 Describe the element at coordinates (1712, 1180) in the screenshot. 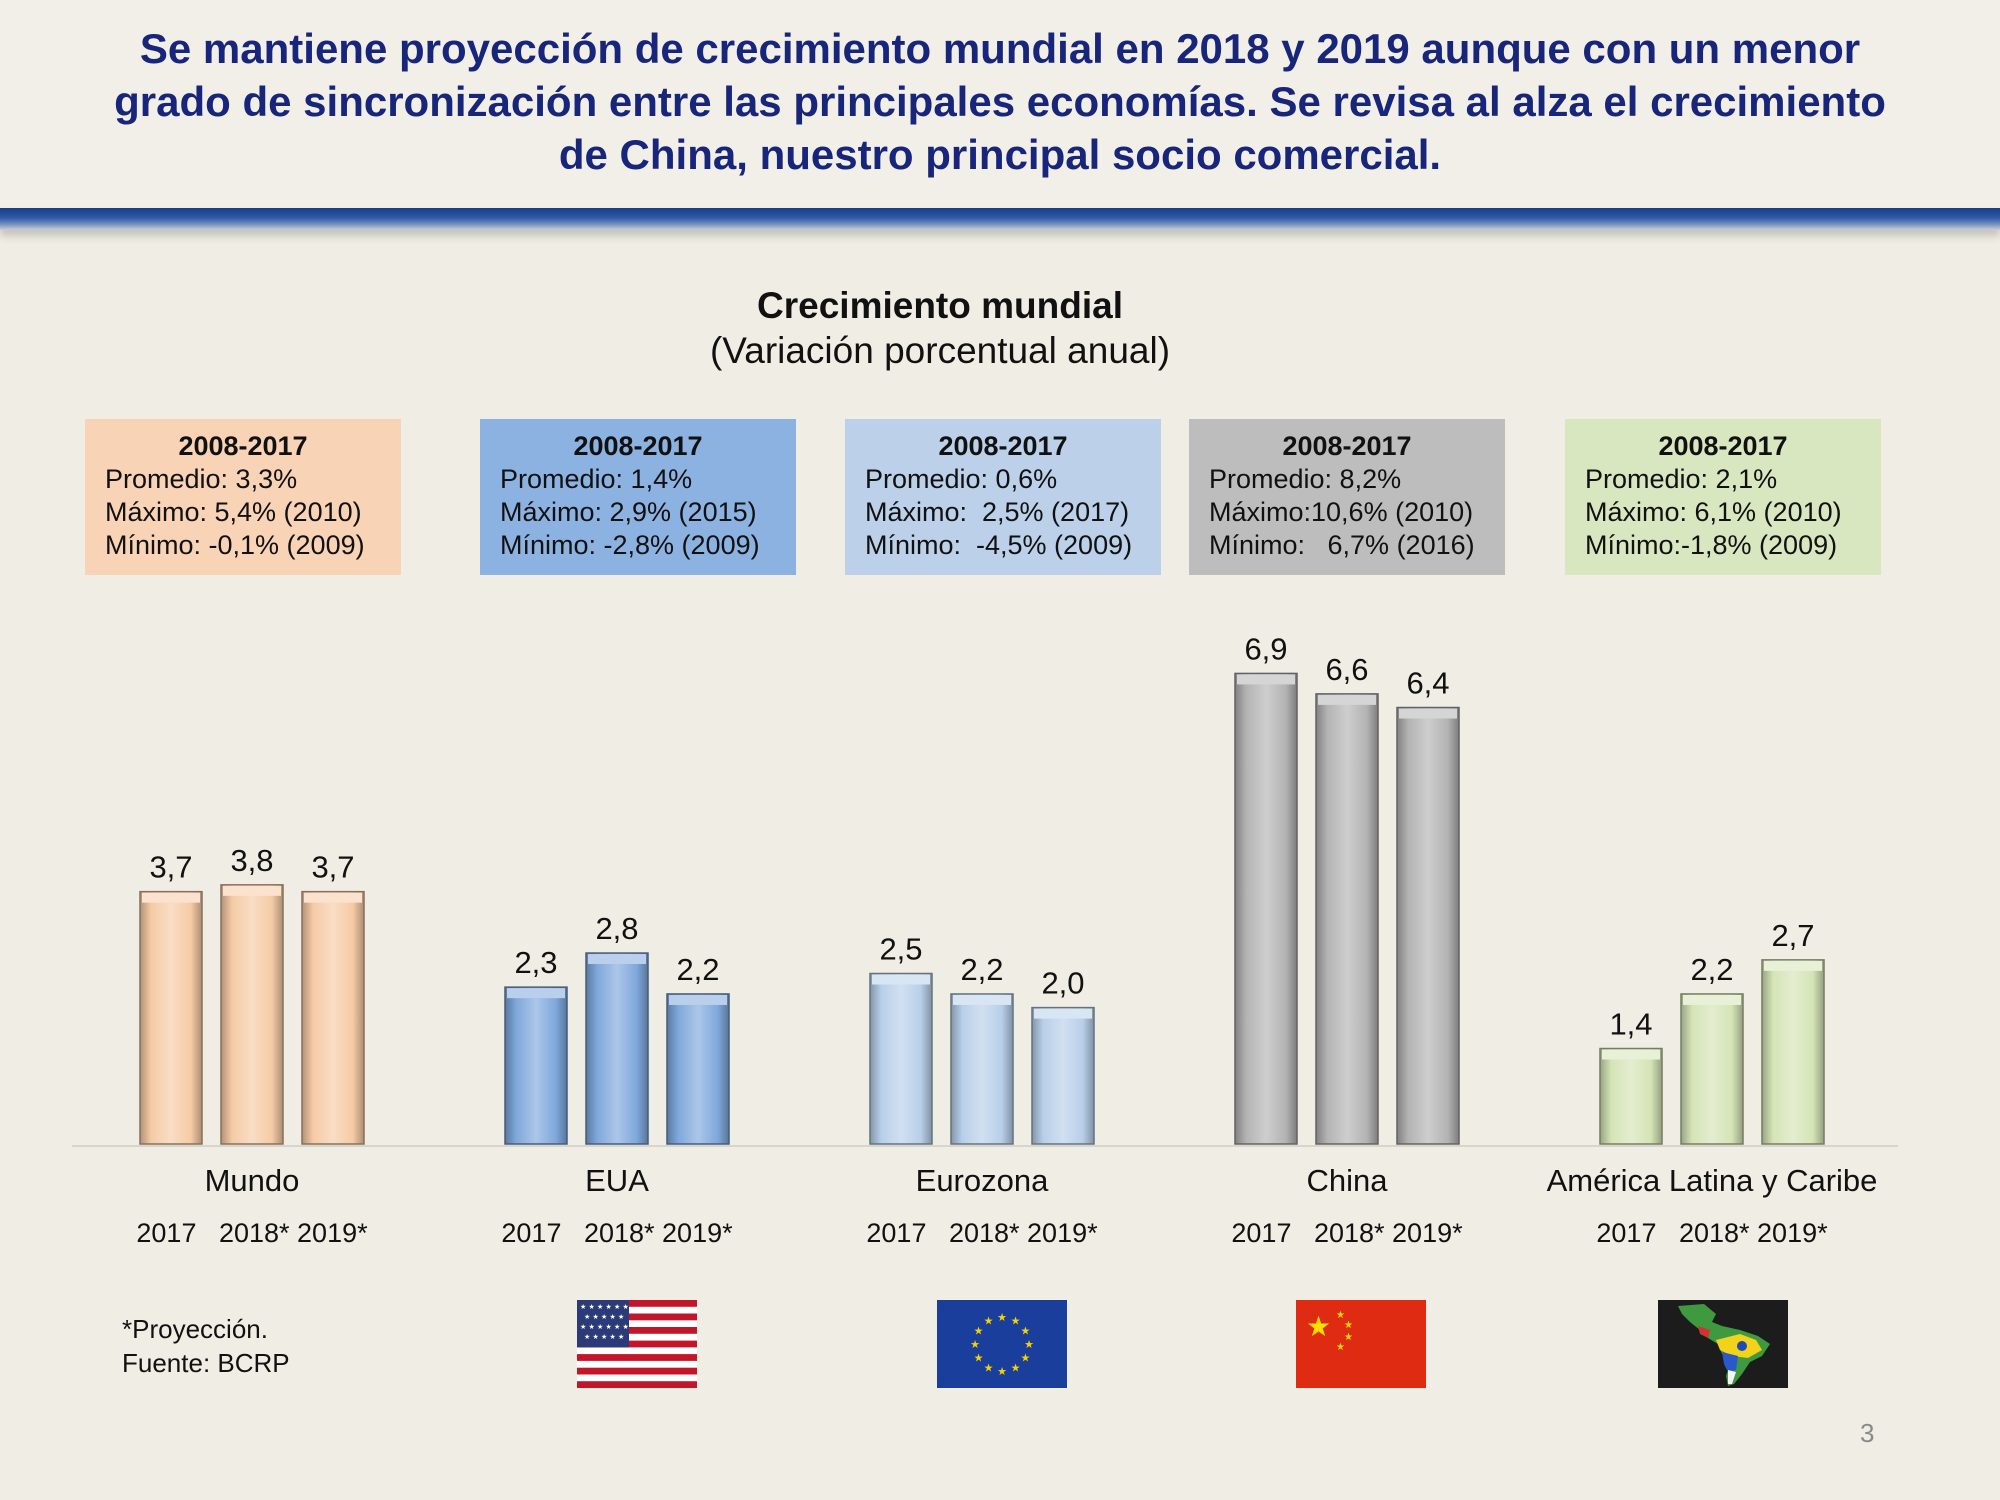

I see `category-label: América Latina y Caribe` at that location.